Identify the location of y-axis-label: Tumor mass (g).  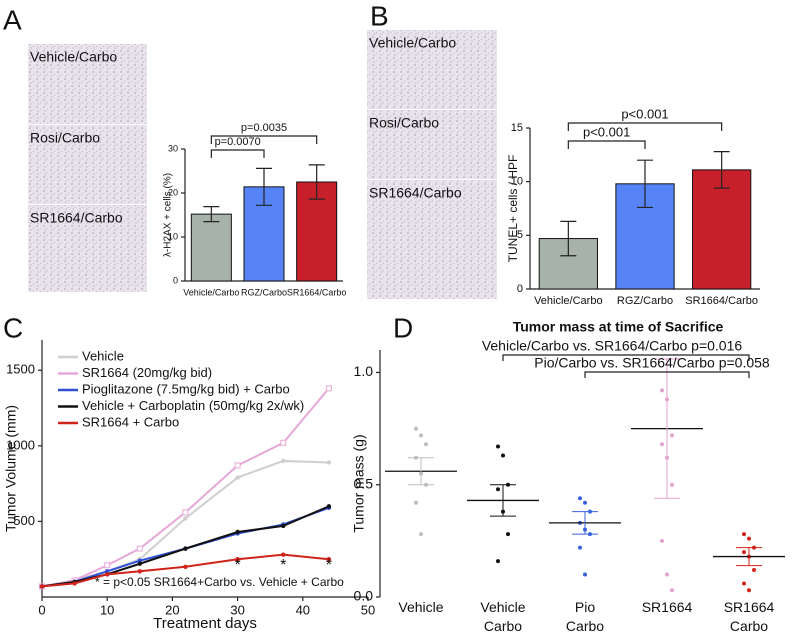
(359, 483).